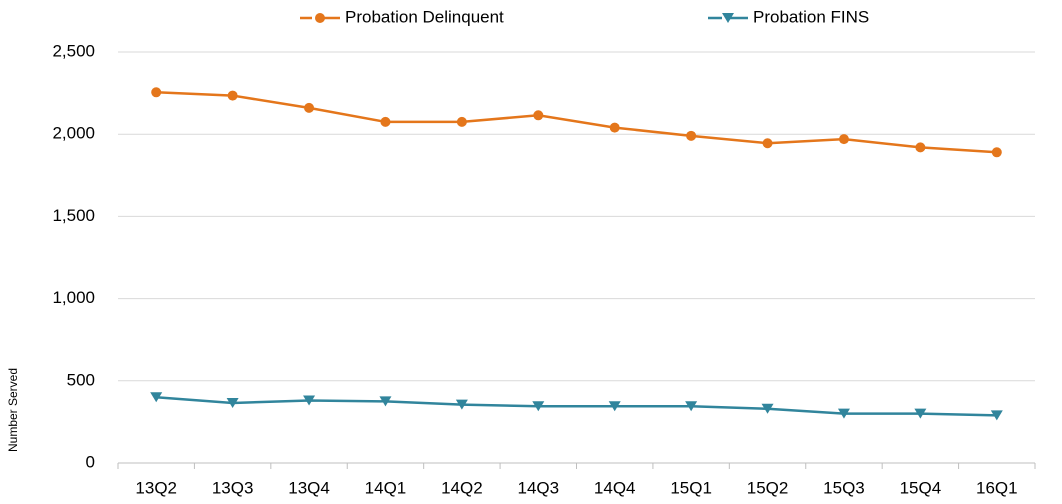 The image size is (1062, 504). Describe the element at coordinates (921, 487) in the screenshot. I see `x-tick-label: 15Q4` at that location.